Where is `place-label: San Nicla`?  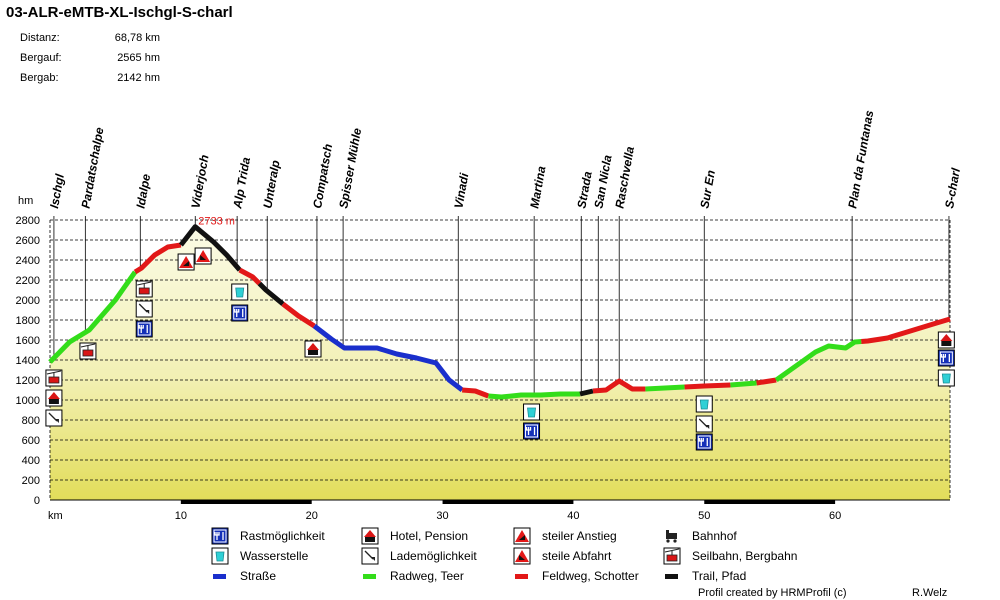 place-label: San Nicla is located at coordinates (602, 182).